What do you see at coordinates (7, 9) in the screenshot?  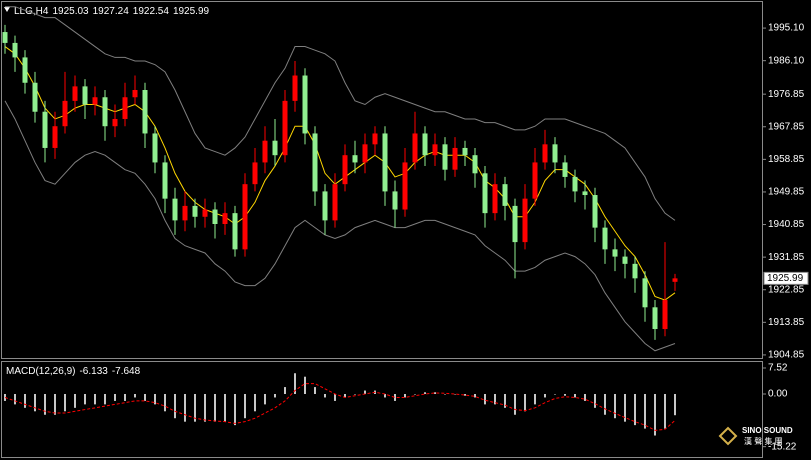 I see `menu-arrow` at bounding box center [7, 9].